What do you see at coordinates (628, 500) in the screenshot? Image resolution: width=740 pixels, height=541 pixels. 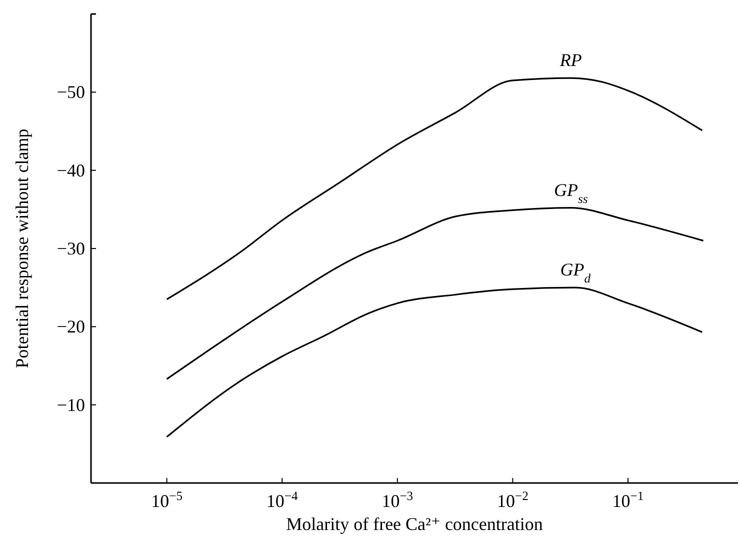 I see `x-tick-label: 10$^{−1}$` at bounding box center [628, 500].